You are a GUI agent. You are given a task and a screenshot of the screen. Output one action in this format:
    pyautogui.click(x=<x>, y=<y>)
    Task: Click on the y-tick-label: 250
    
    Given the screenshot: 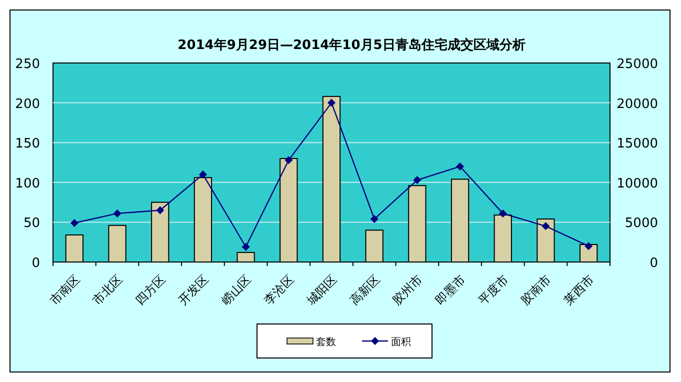 What is the action you would take?
    pyautogui.click(x=27, y=64)
    